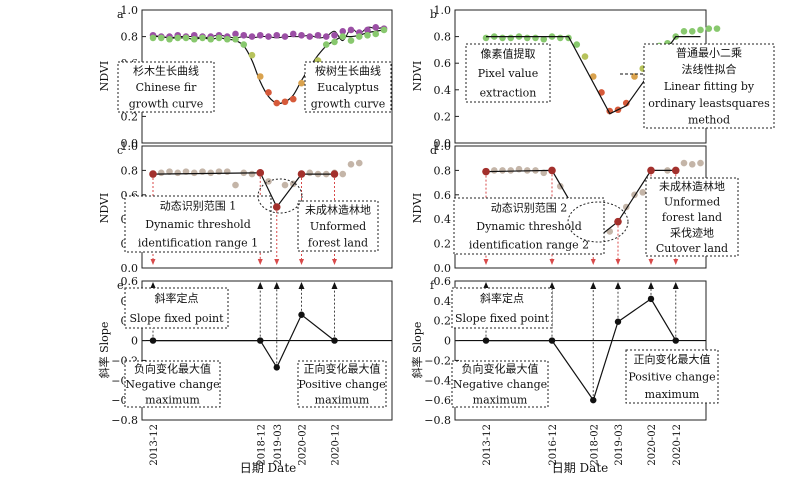 This screenshot has height=479, width=800. Describe the element at coordinates (130, 268) in the screenshot. I see `panel-c-ytick-label: 0.0` at that location.